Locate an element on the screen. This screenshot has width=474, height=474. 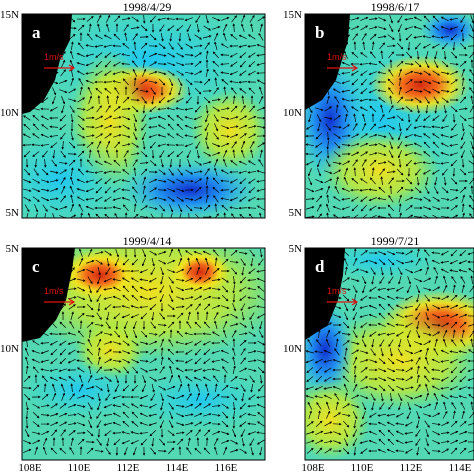
panel-letter: b is located at coordinates (319, 32).